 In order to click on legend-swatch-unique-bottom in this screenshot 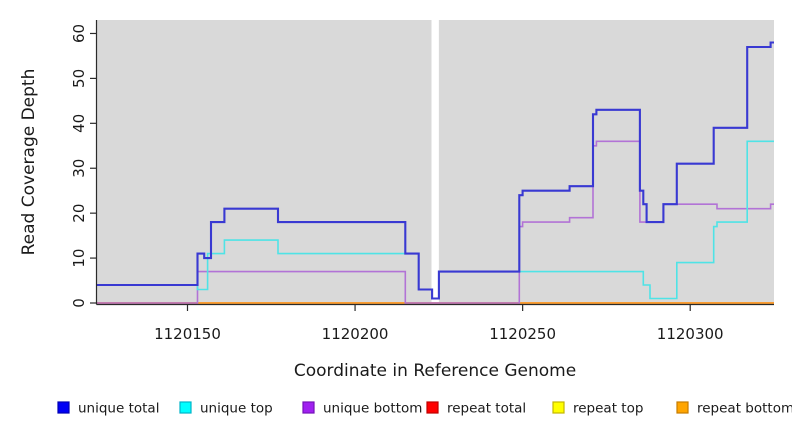, I will do `click(308, 407)`.